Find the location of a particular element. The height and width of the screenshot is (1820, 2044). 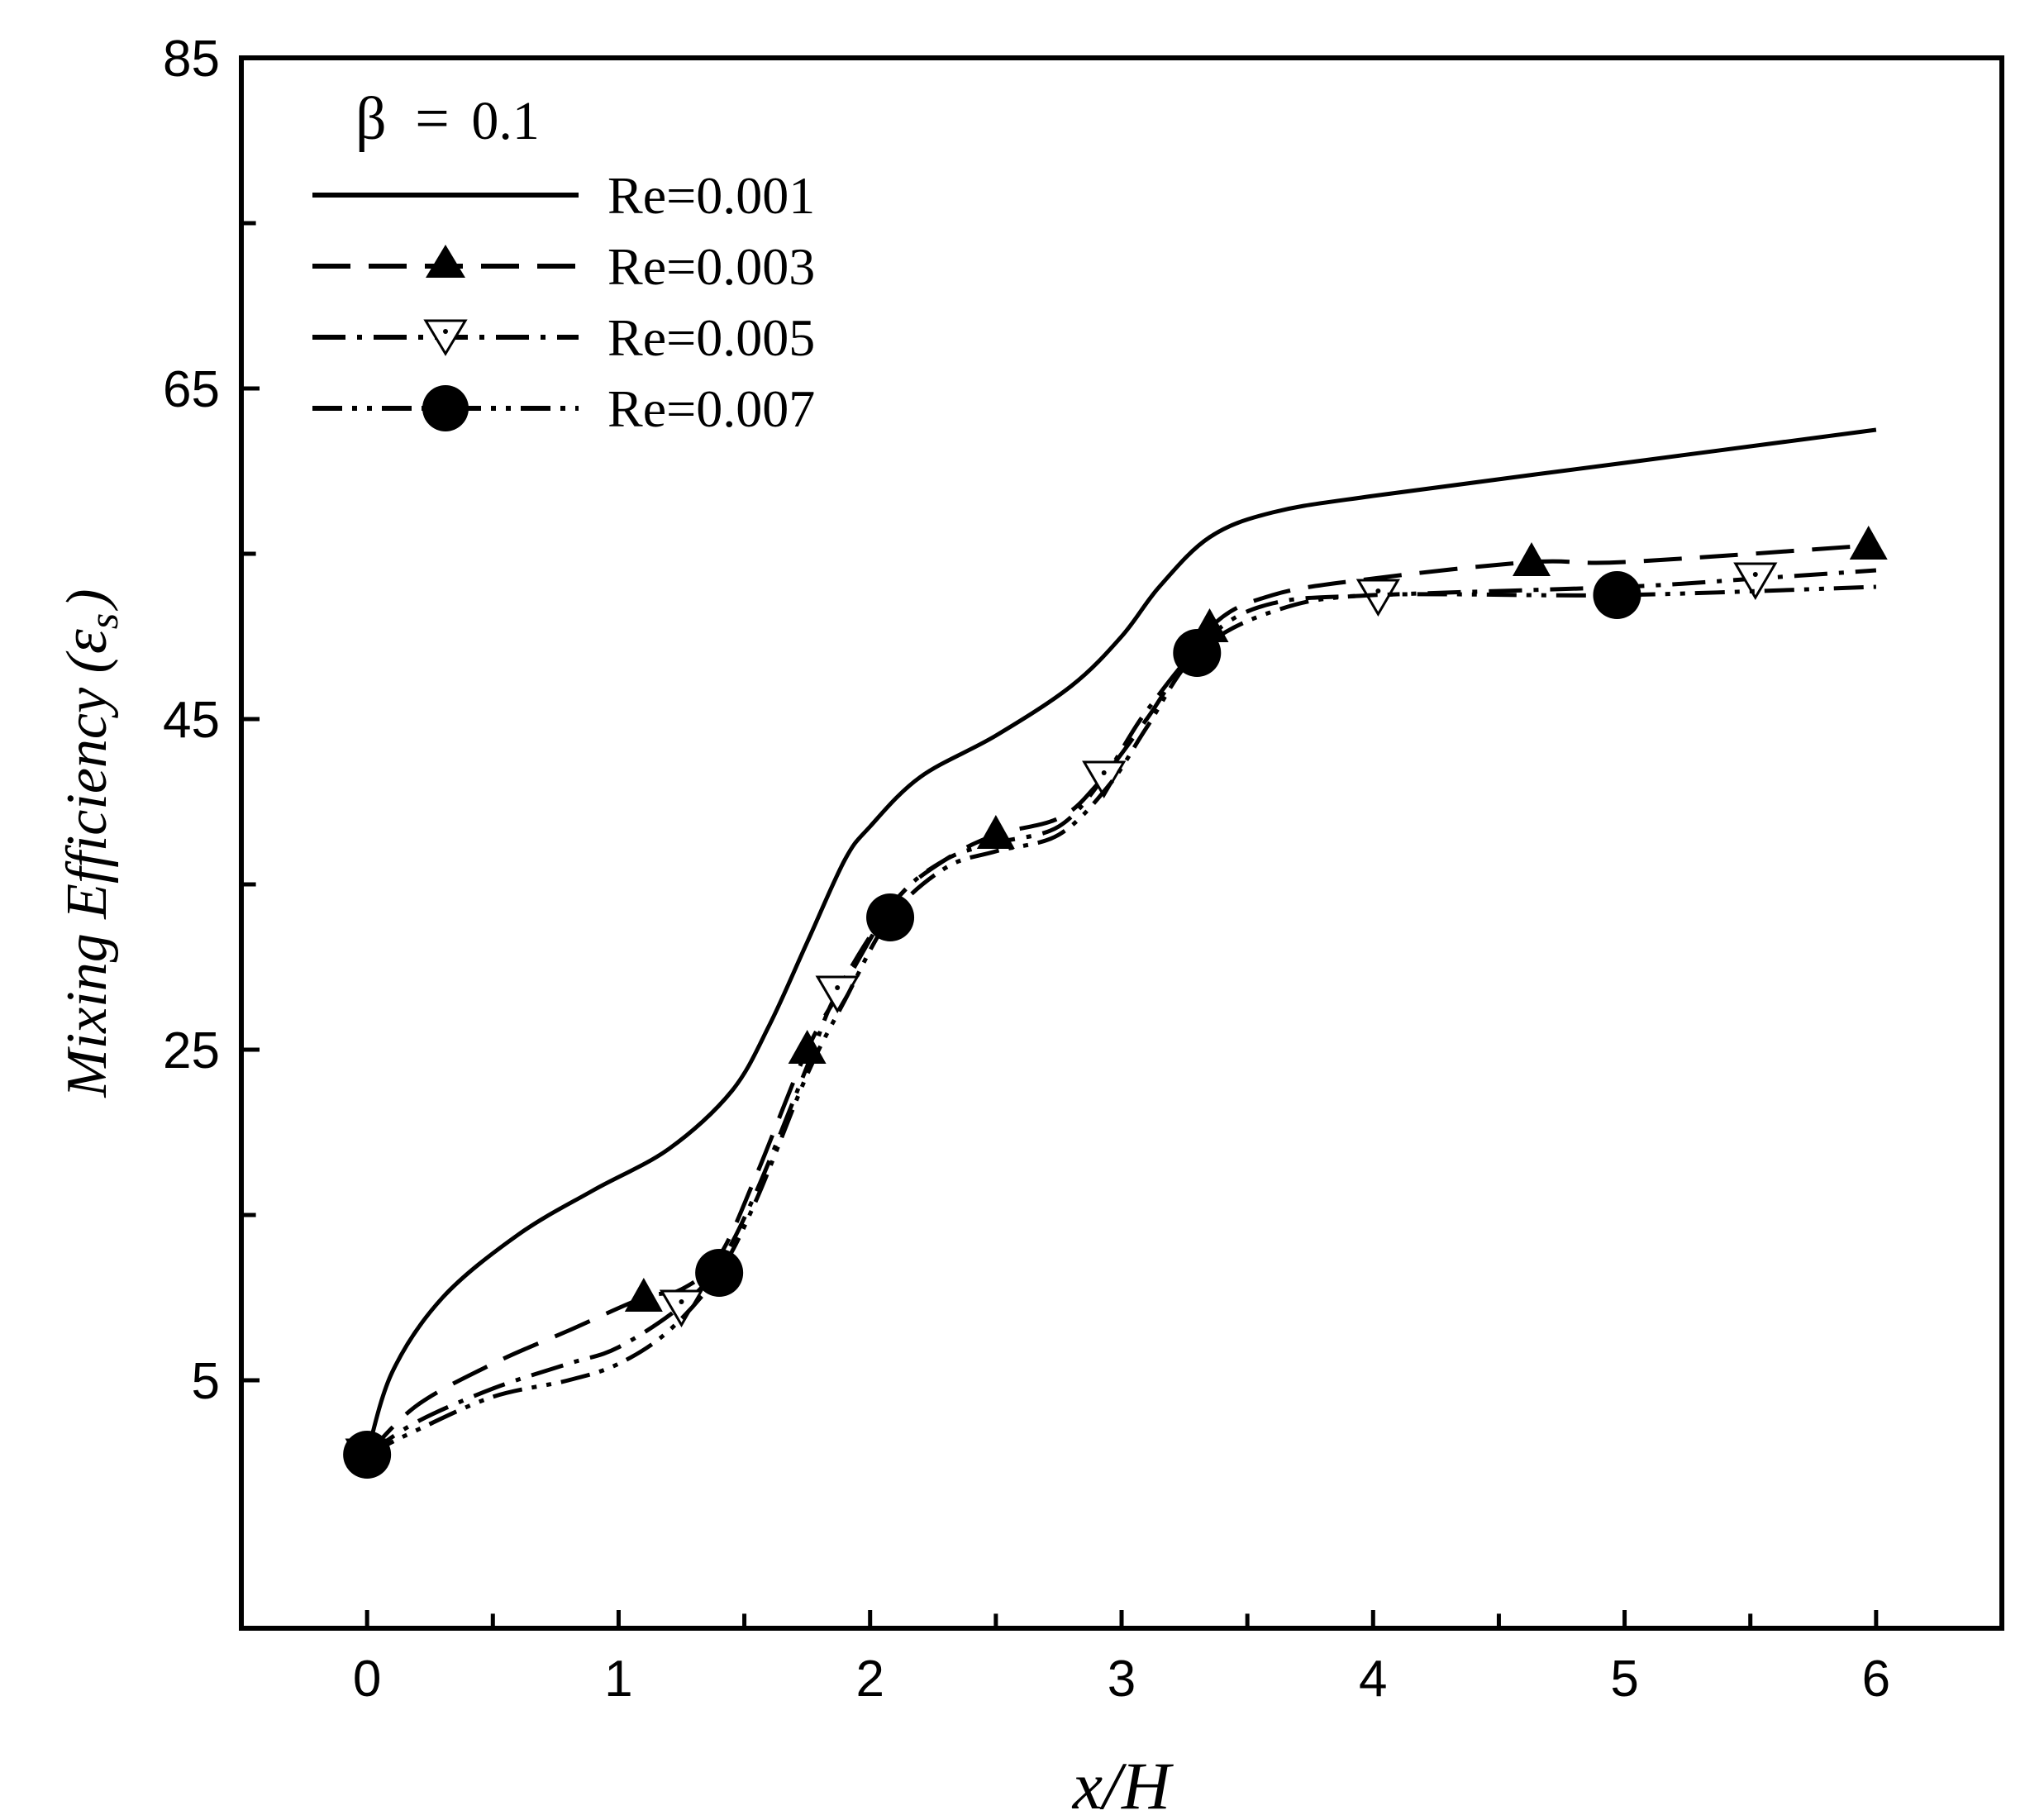

legend: Re=0.001 Re=0.003 Re=0.005 Re=0.007 is located at coordinates (563, 302).